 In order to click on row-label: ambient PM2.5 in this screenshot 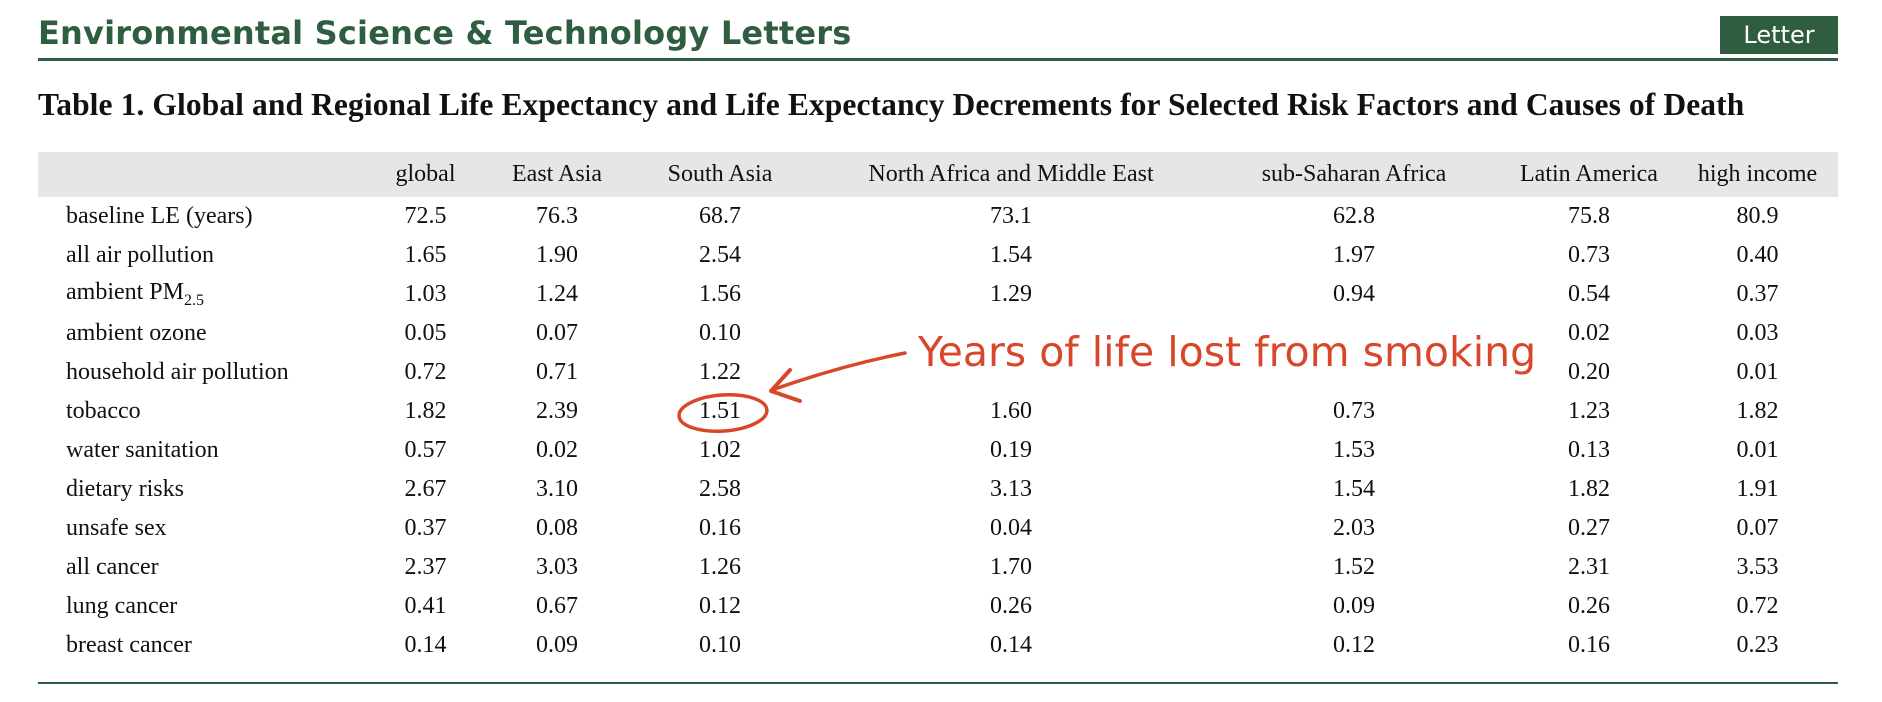, I will do `click(200, 294)`.